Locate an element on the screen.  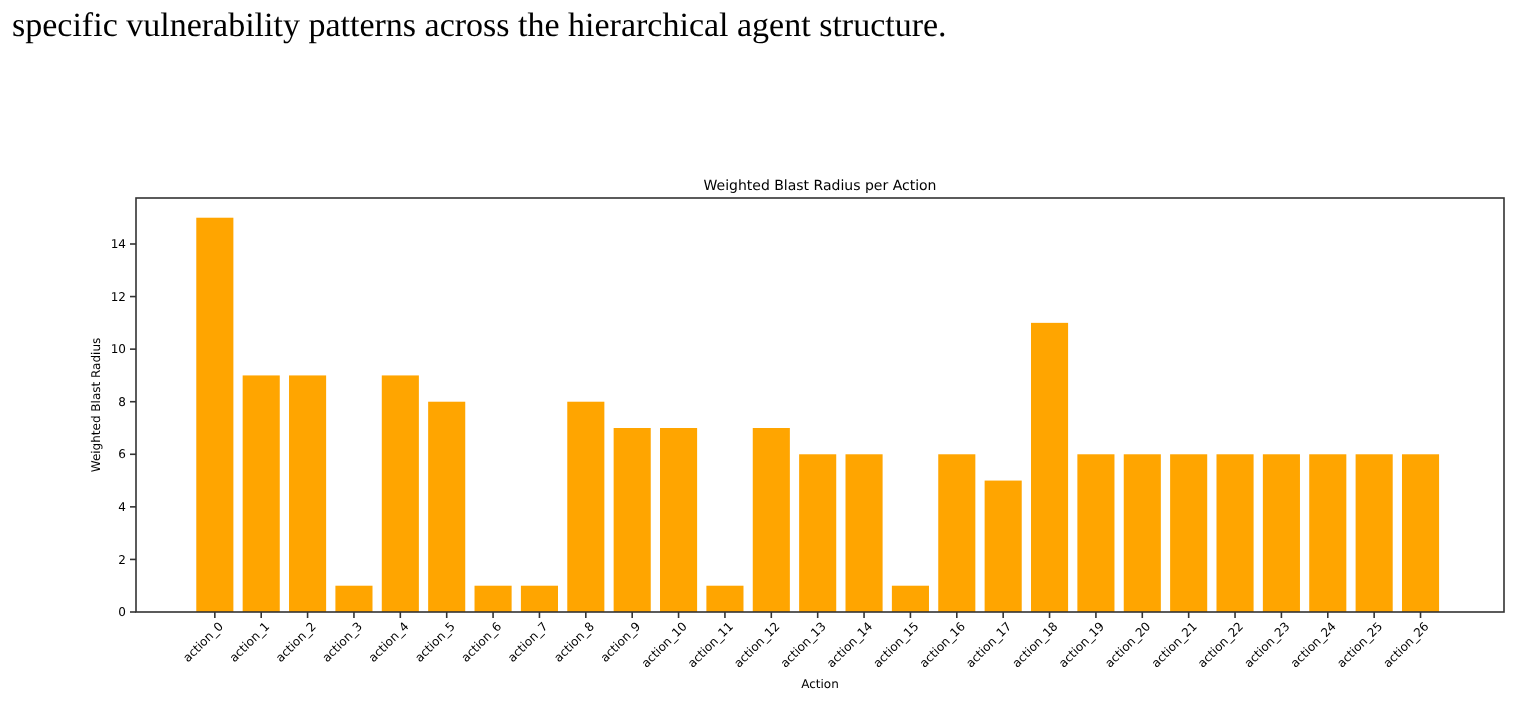
text: specific vulnerability patterns across the hierarchical agent structure. is located at coordinates (479, 25).